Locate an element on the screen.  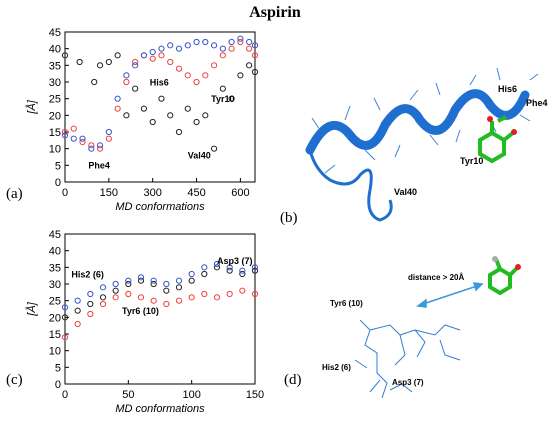
y-tick-label: 40 is located at coordinates (55, 252).